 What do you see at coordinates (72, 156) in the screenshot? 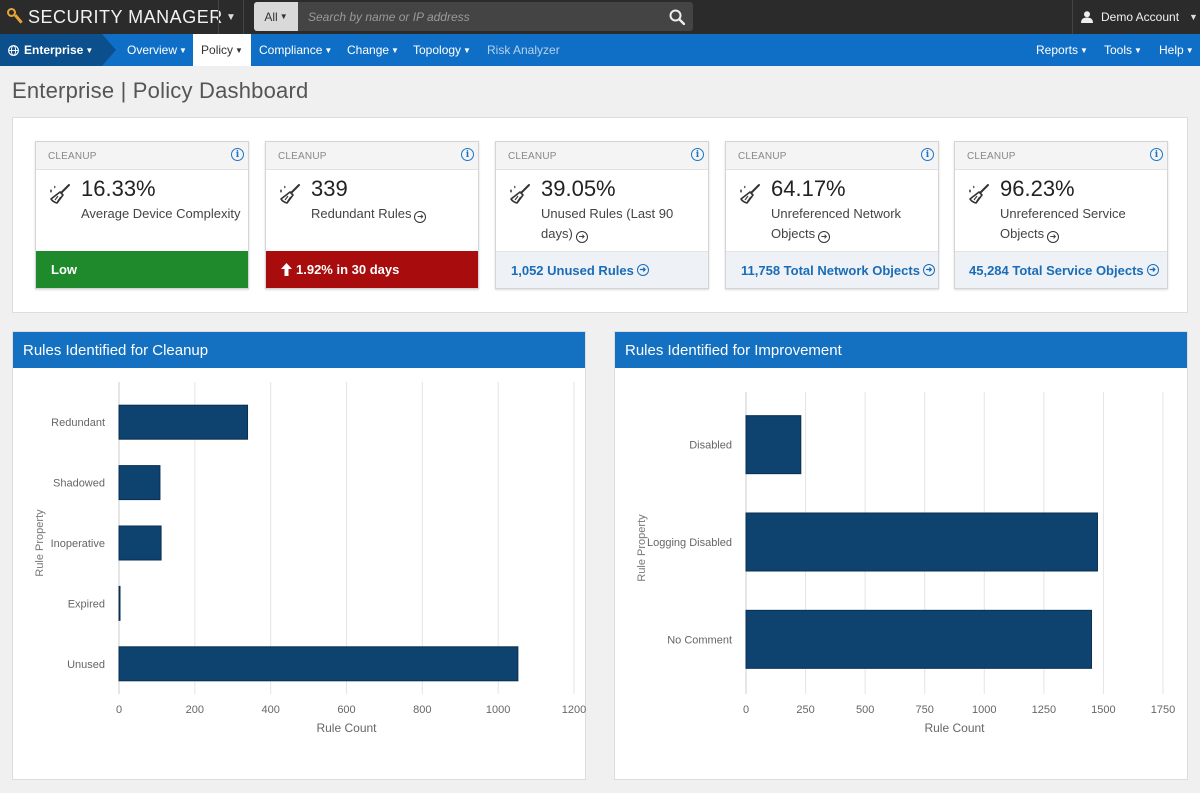
I see `card-category: CLEANUP` at bounding box center [72, 156].